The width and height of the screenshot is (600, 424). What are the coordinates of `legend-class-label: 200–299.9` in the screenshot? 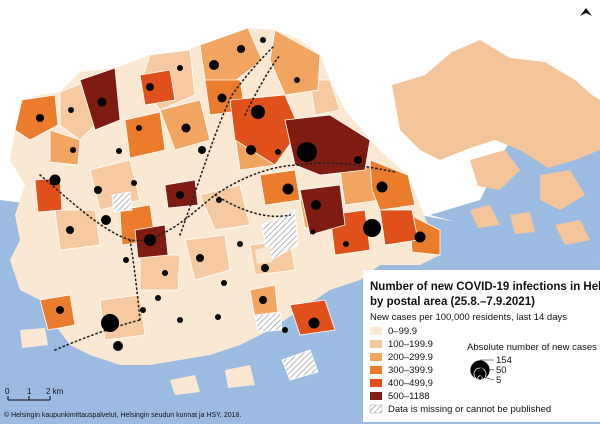 It's located at (410, 357).